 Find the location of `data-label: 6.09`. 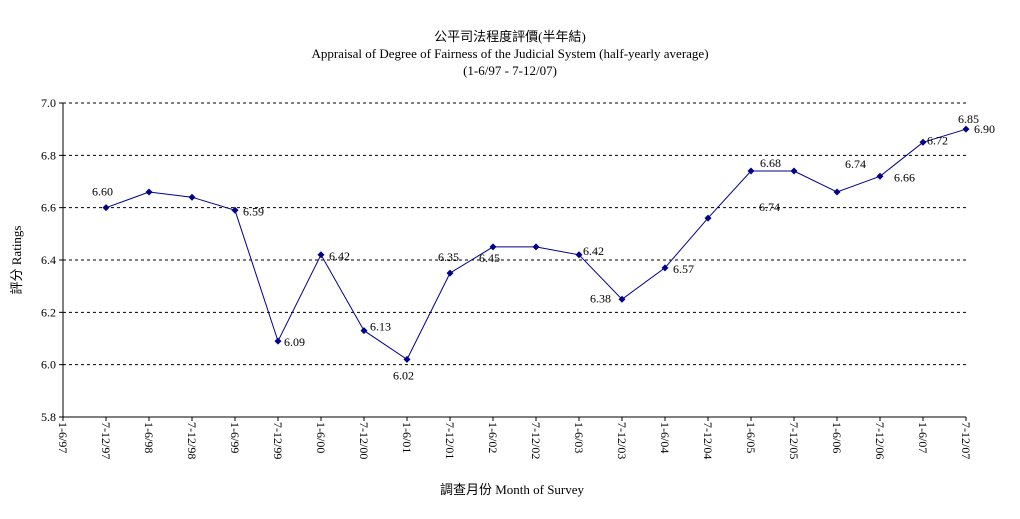

data-label: 6.09 is located at coordinates (294, 342).